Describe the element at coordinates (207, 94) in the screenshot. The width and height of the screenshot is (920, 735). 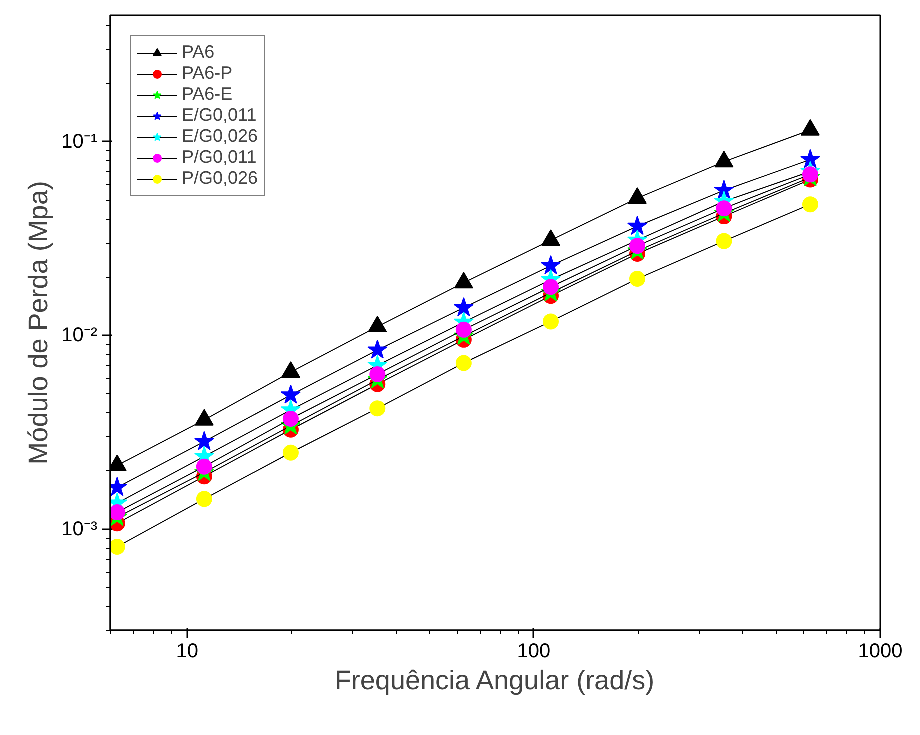
I see `legend-label: PA6-E` at that location.